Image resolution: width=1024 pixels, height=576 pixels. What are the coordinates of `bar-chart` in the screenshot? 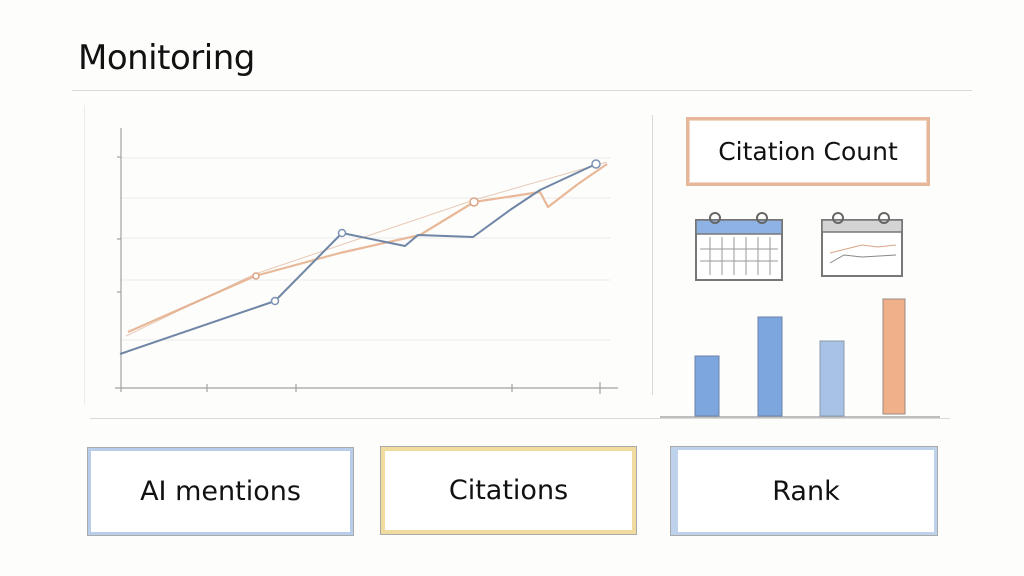 It's located at (800, 358).